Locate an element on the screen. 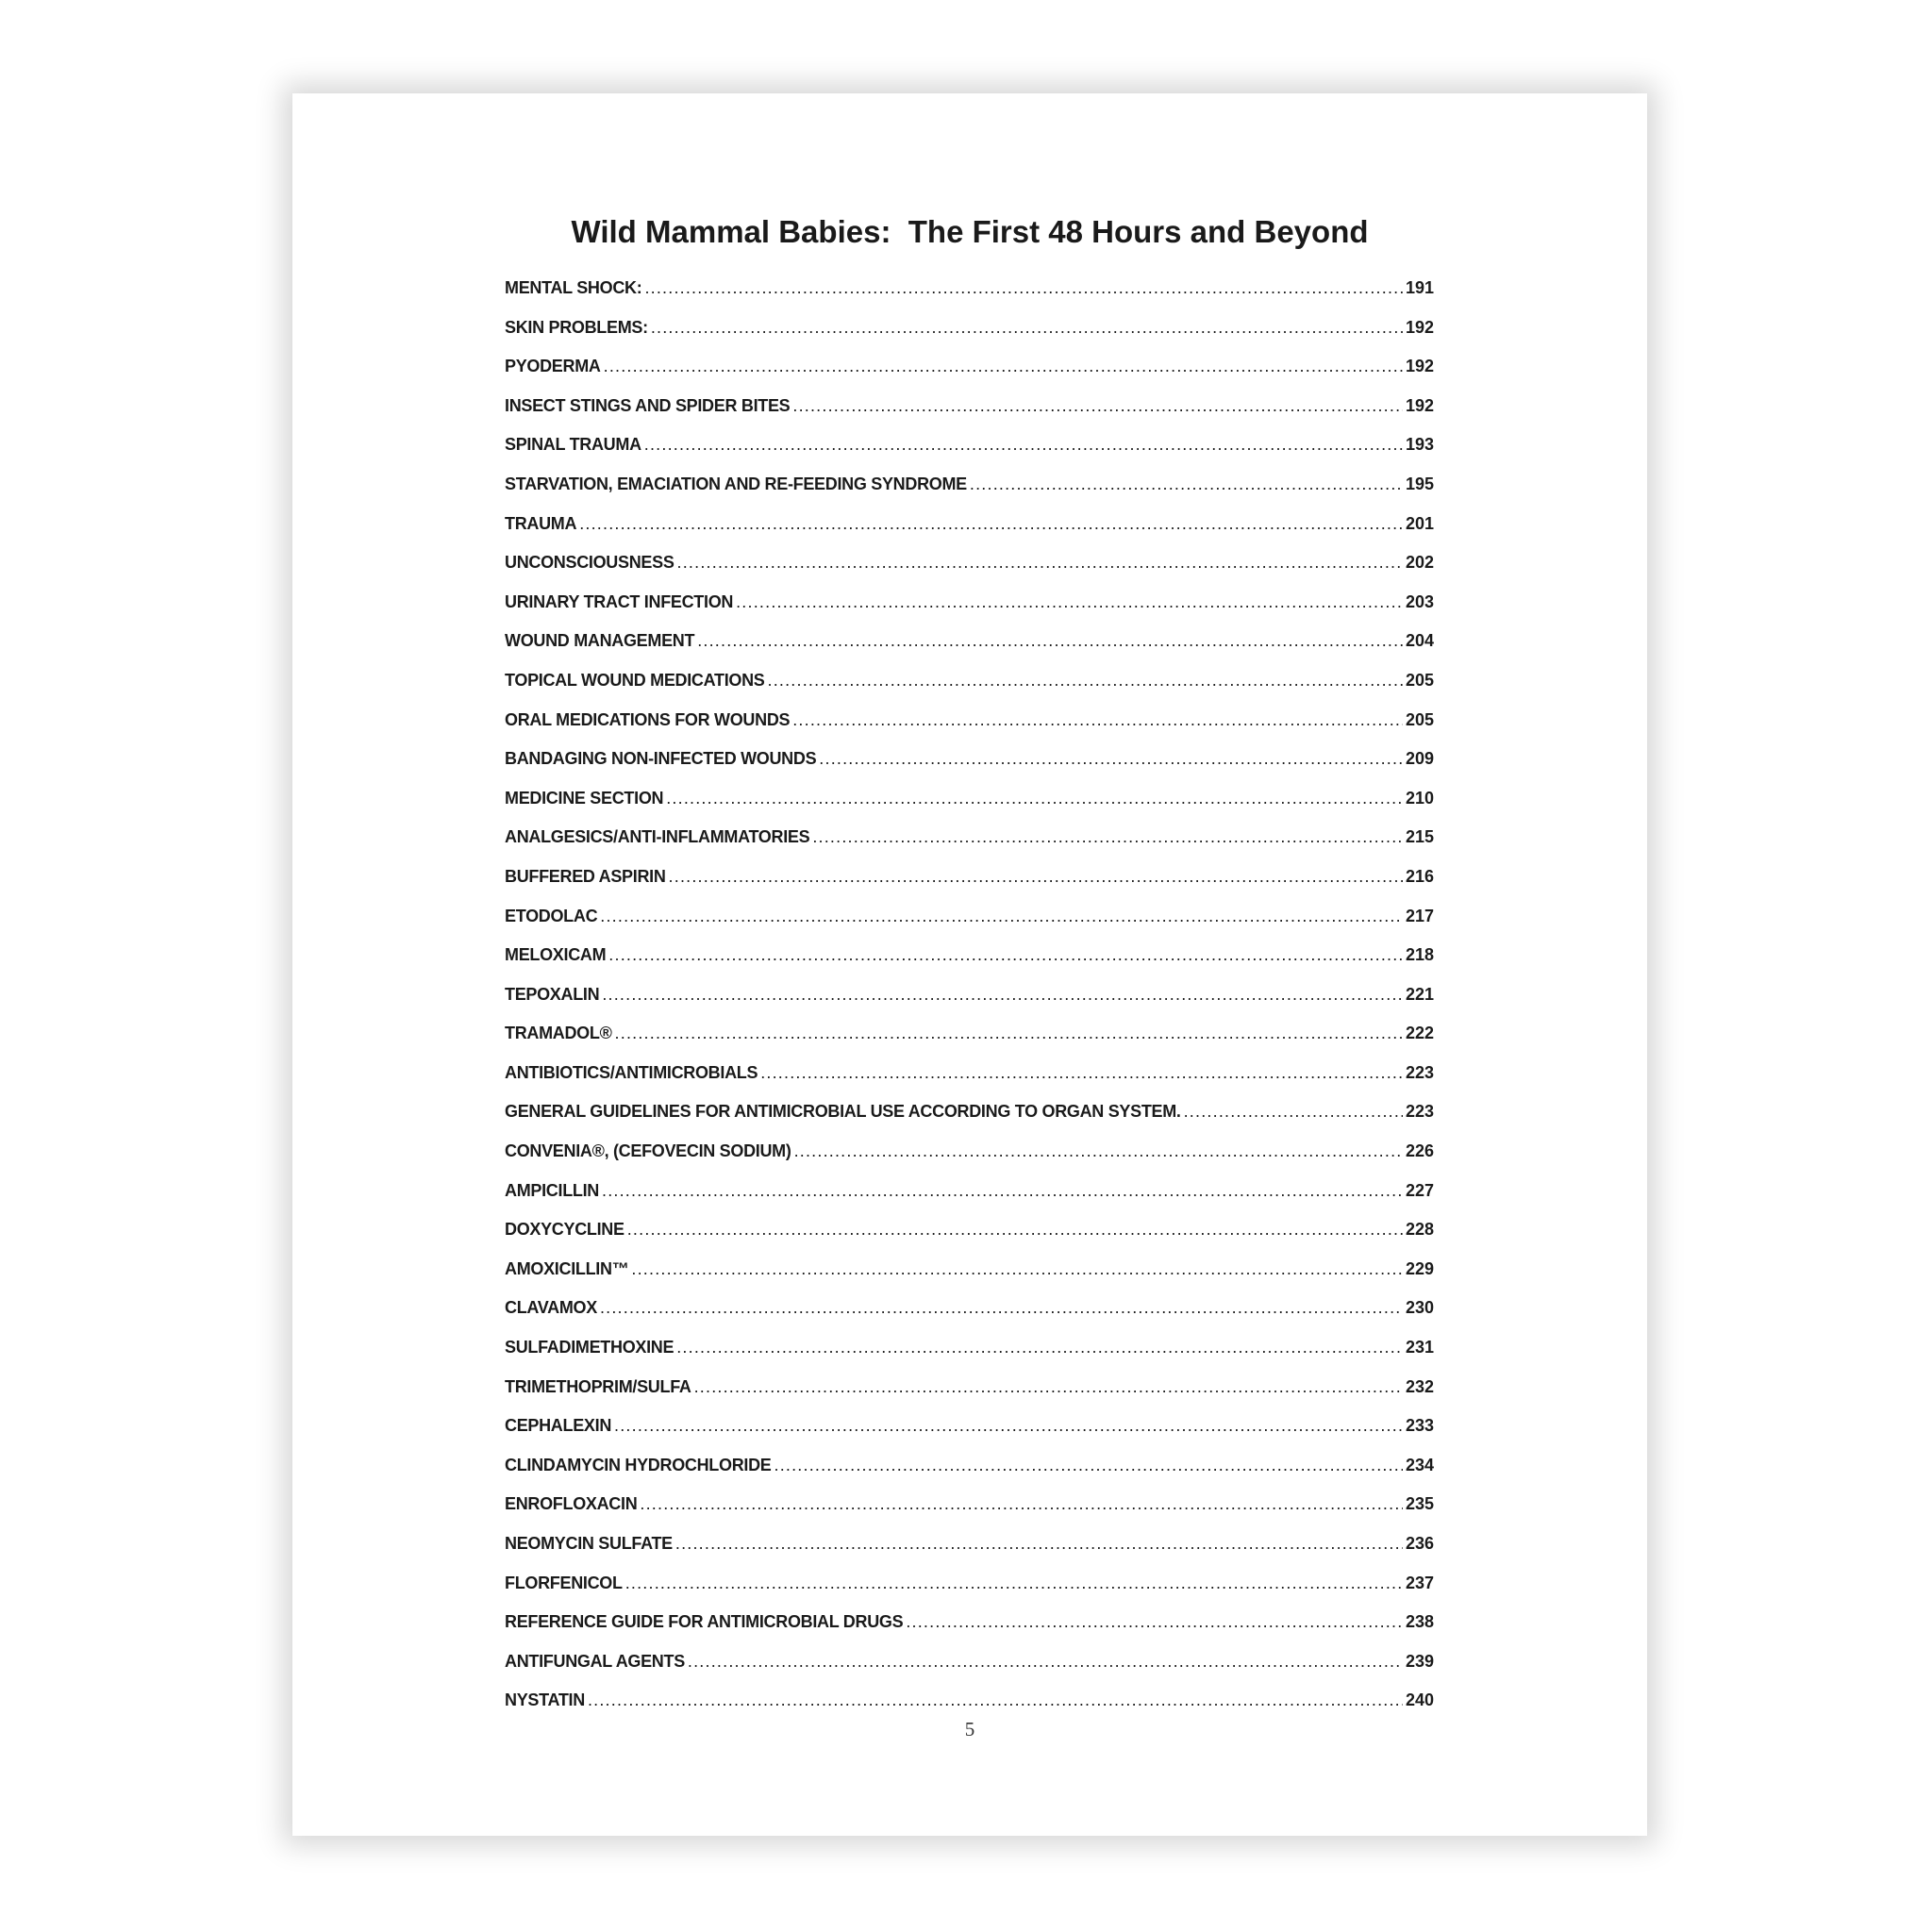 This screenshot has height=1932, width=1932. toc-entry-label: AMOXICILLIN™ is located at coordinates (567, 1268).